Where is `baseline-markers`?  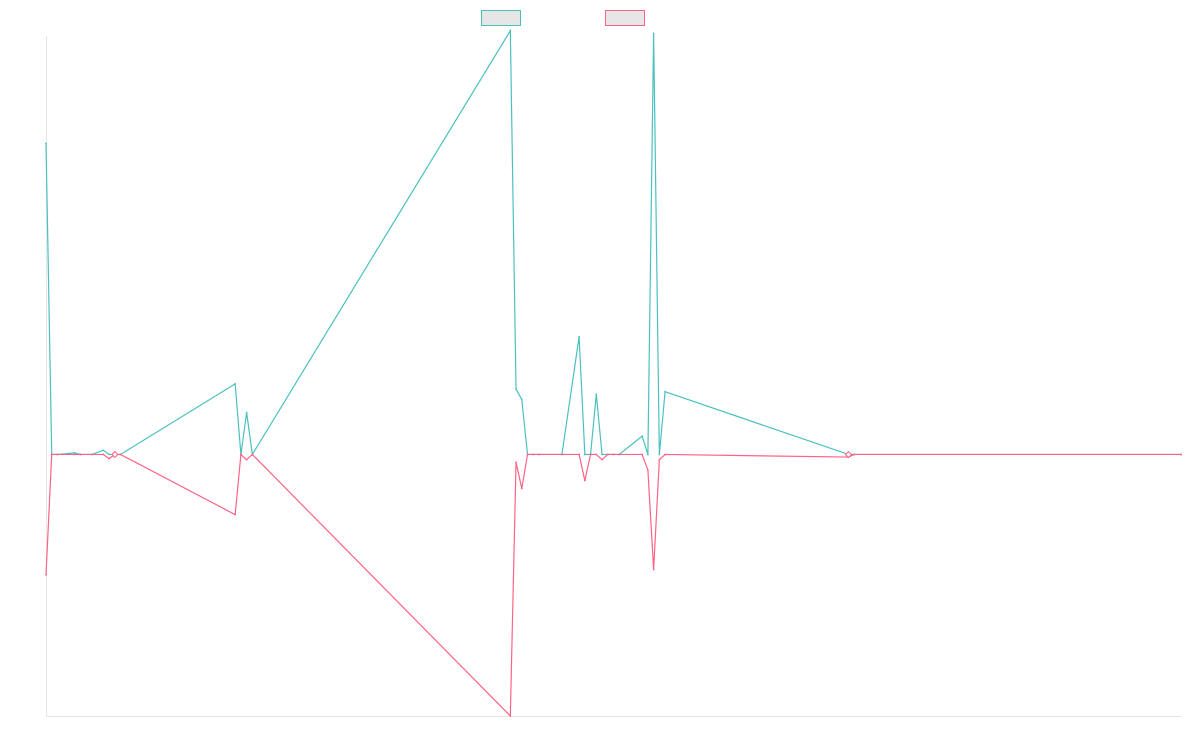 baseline-markers is located at coordinates (482, 454).